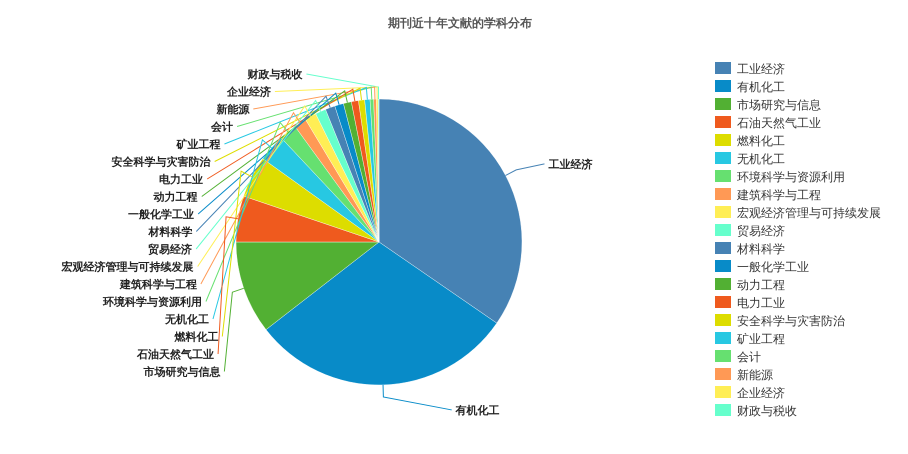  Describe the element at coordinates (157, 284) in the screenshot. I see `slice-label: 建筑科学与工程` at that location.